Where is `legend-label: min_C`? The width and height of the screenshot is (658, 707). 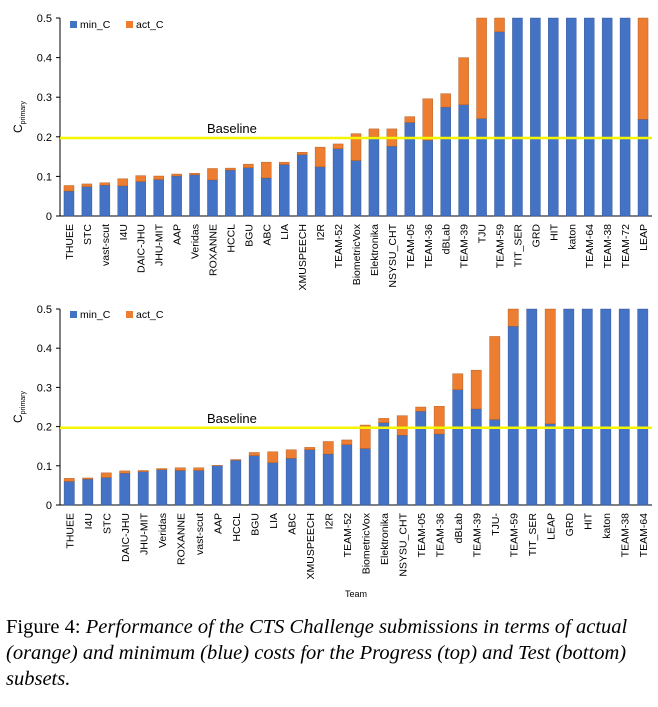
legend-label: min_C is located at coordinates (95, 315).